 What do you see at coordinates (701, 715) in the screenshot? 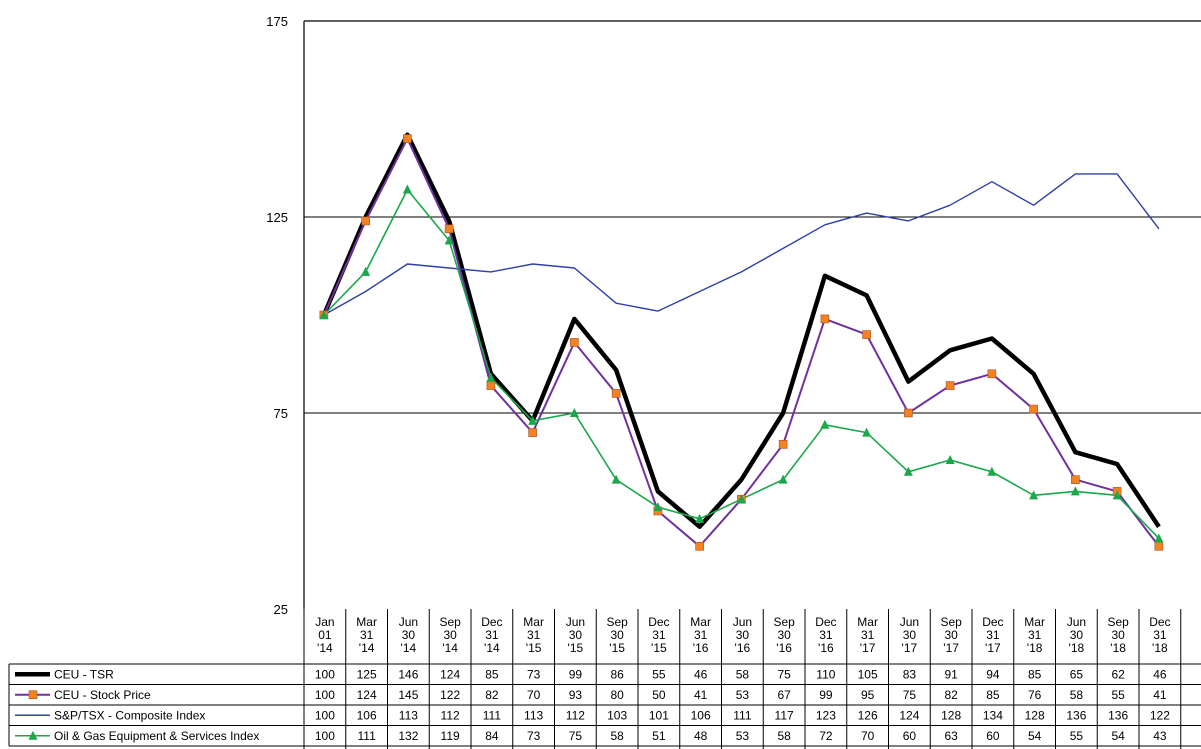
I see `table-cell: 106` at bounding box center [701, 715].